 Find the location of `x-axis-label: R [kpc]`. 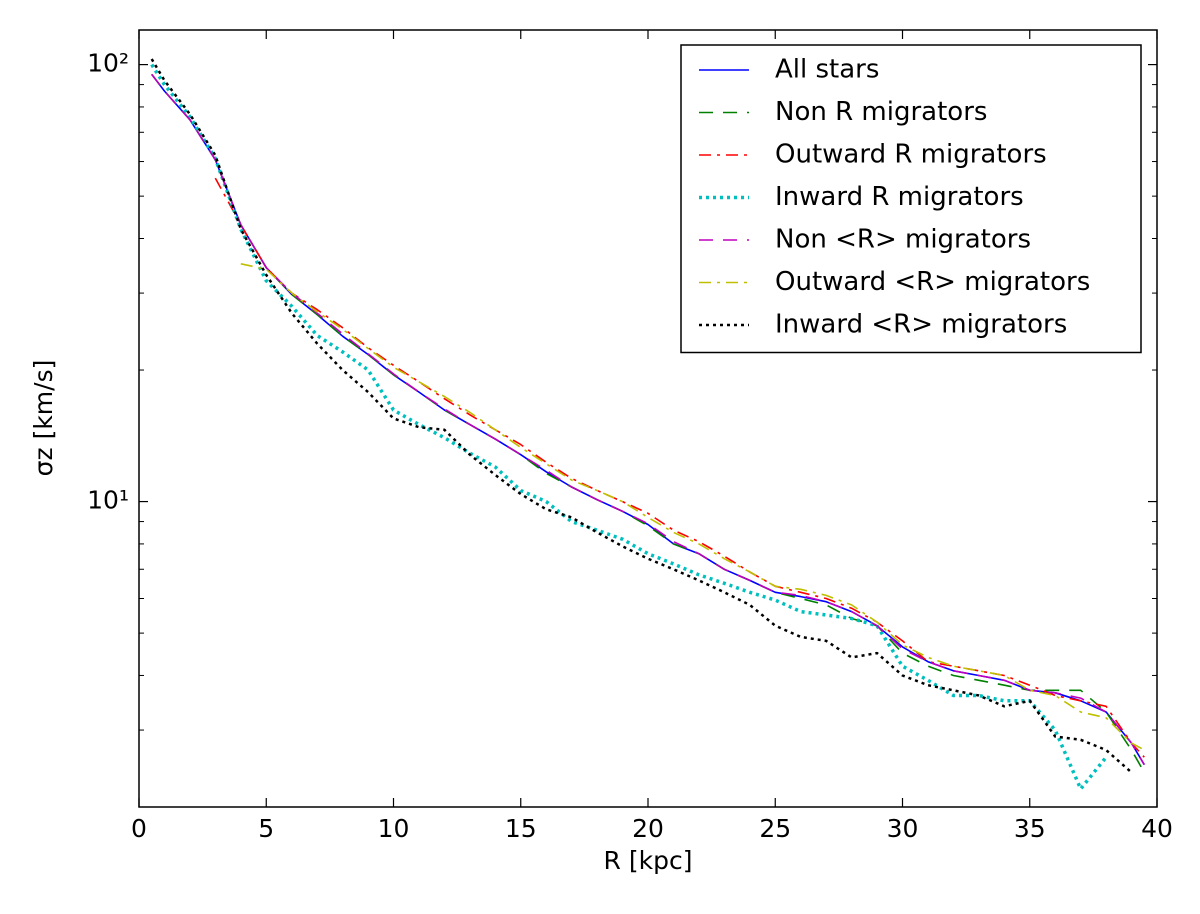

x-axis-label: R [kpc] is located at coordinates (648, 860).